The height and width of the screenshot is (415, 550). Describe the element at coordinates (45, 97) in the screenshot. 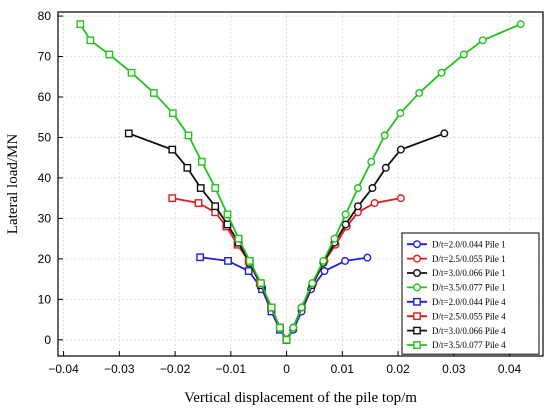

I see `y-tick-label: 60` at that location.